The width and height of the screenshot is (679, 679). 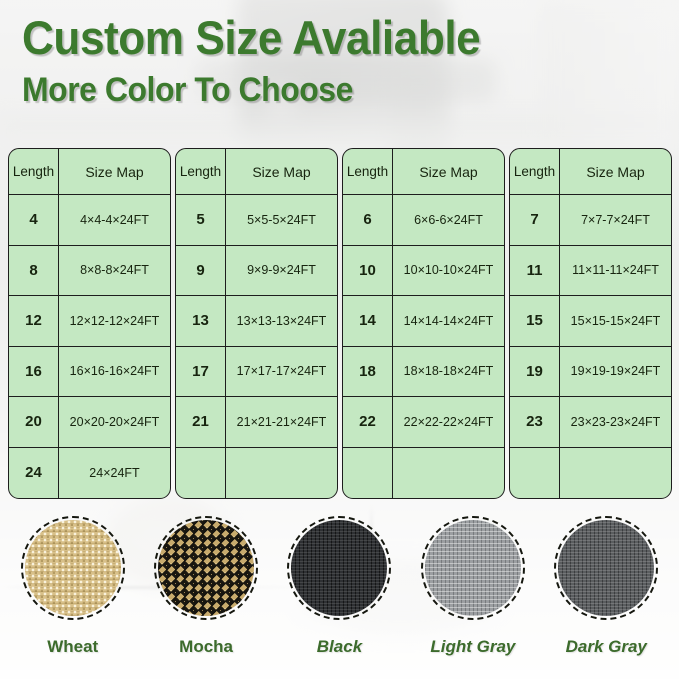 What do you see at coordinates (615, 270) in the screenshot?
I see `cell-size-map: 11×11-11×24FT` at bounding box center [615, 270].